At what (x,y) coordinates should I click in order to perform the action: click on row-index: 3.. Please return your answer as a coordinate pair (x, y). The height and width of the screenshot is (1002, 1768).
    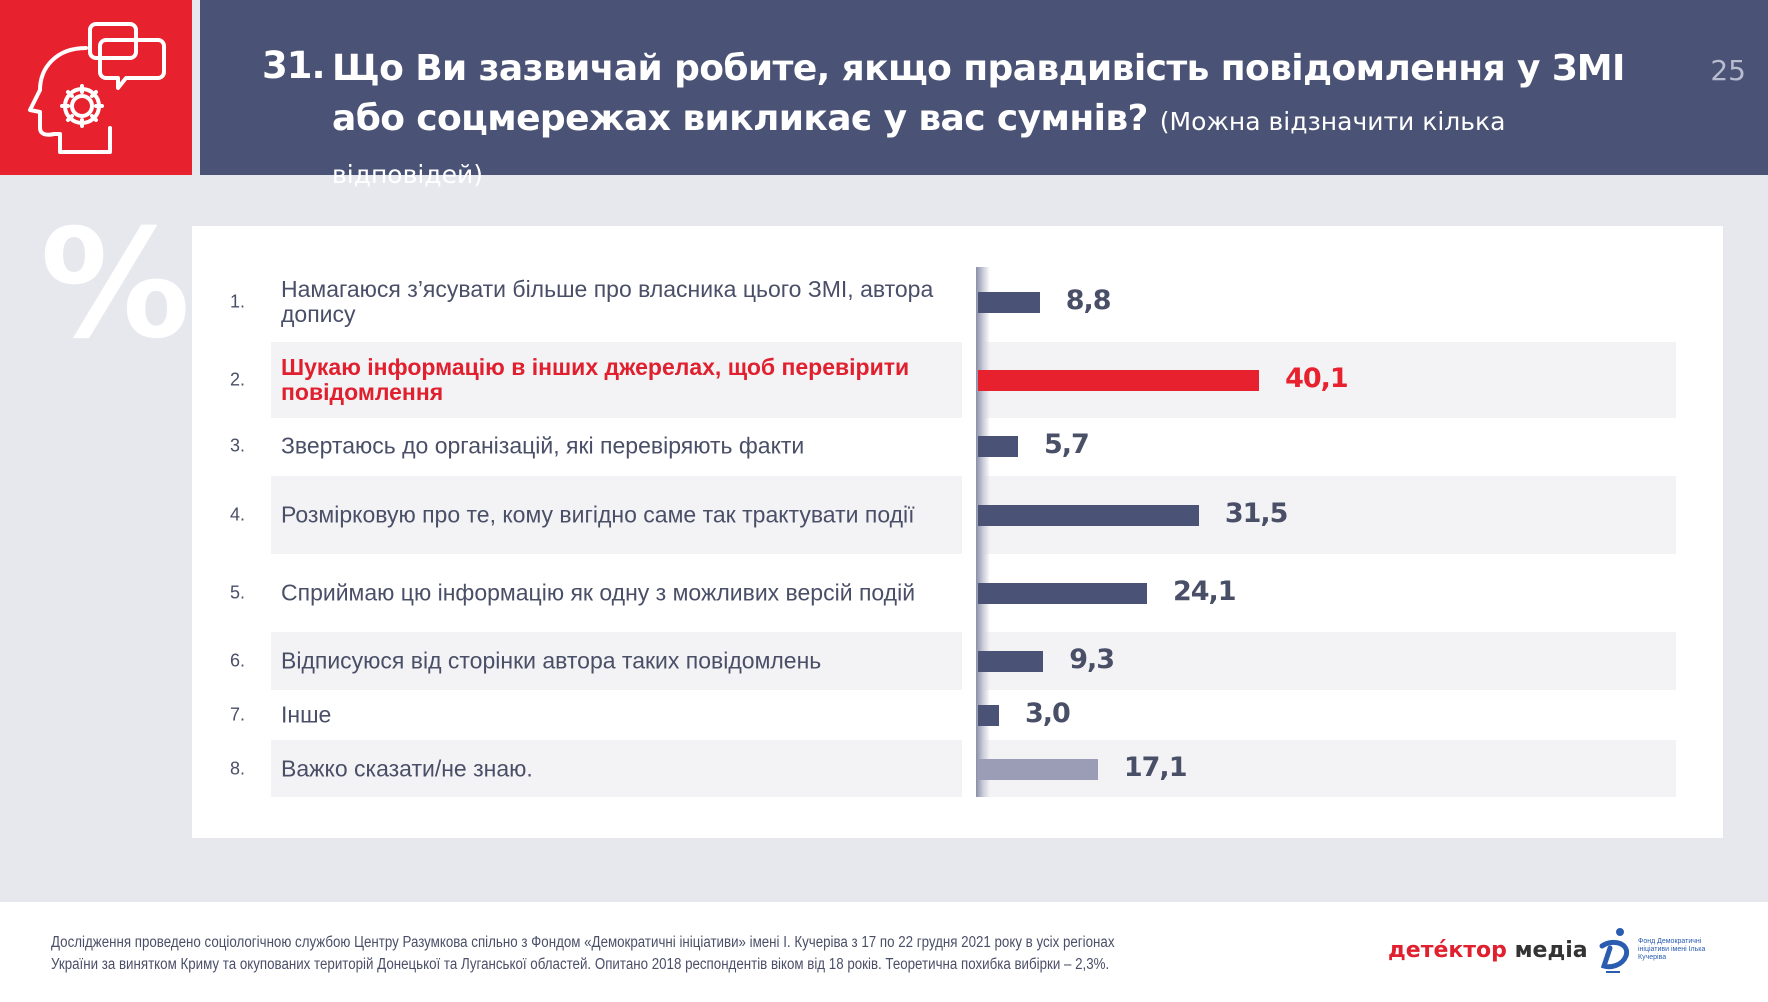
    Looking at the image, I should click on (238, 445).